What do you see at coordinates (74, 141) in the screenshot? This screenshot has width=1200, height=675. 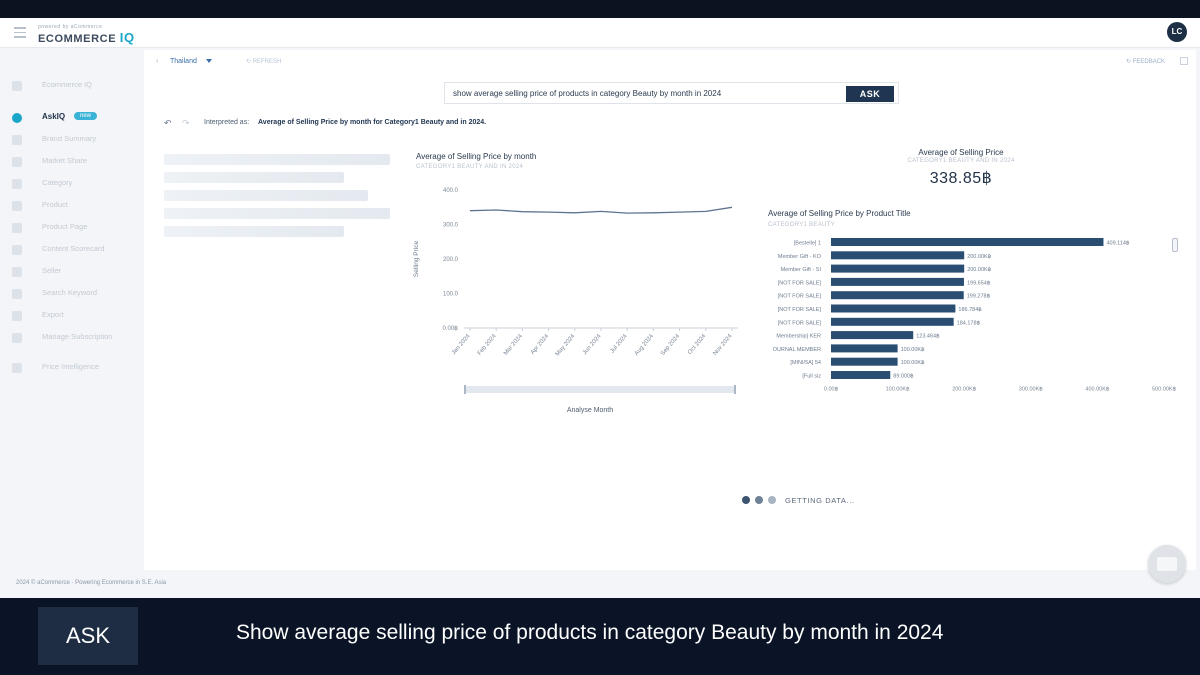 I see `sidebar-item: Brand Summary` at bounding box center [74, 141].